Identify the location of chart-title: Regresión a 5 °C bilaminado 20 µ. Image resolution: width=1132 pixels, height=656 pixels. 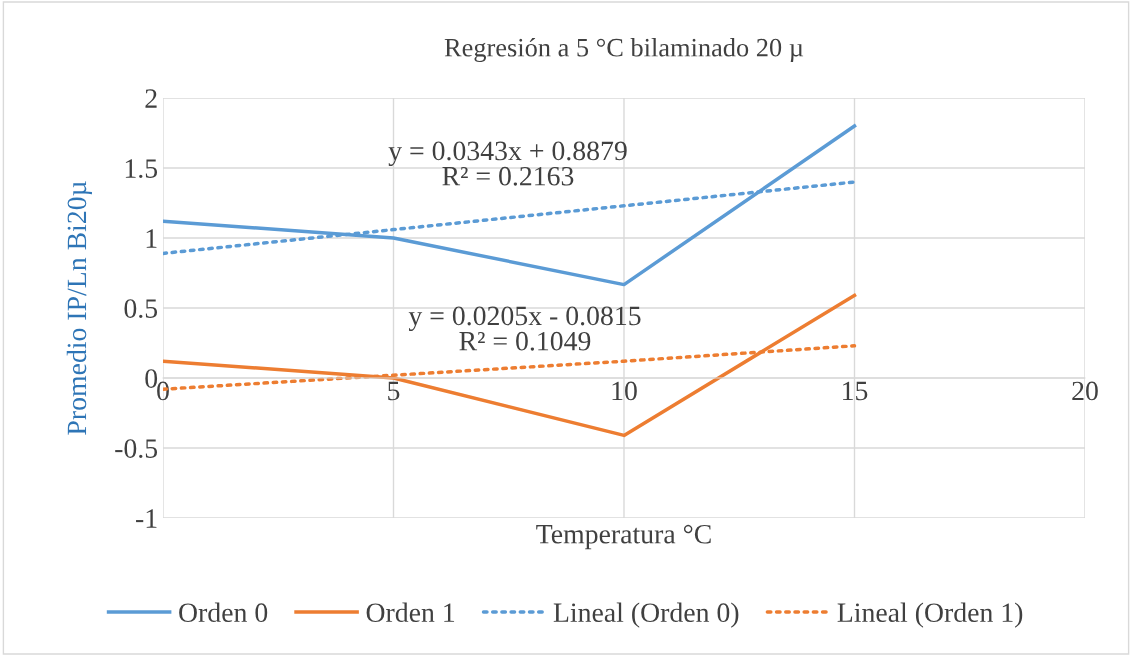
(624, 50).